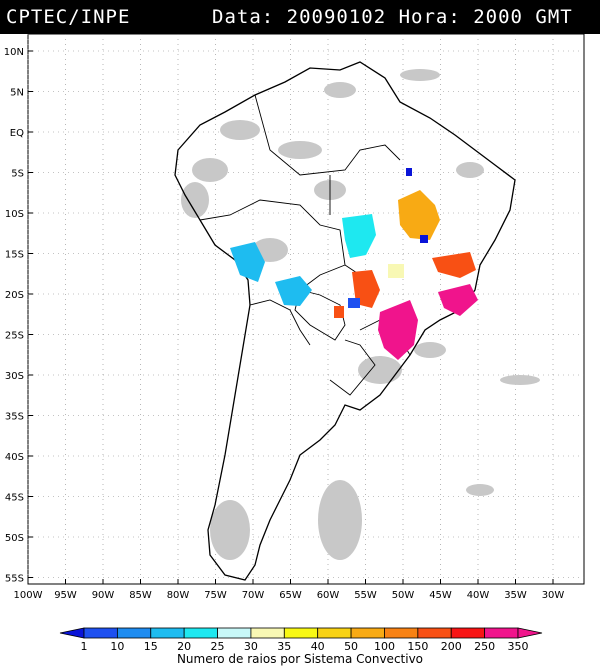 Image resolution: width=600 pixels, height=670 pixels. What do you see at coordinates (14, 376) in the screenshot?
I see `lat-label: 30S` at bounding box center [14, 376].